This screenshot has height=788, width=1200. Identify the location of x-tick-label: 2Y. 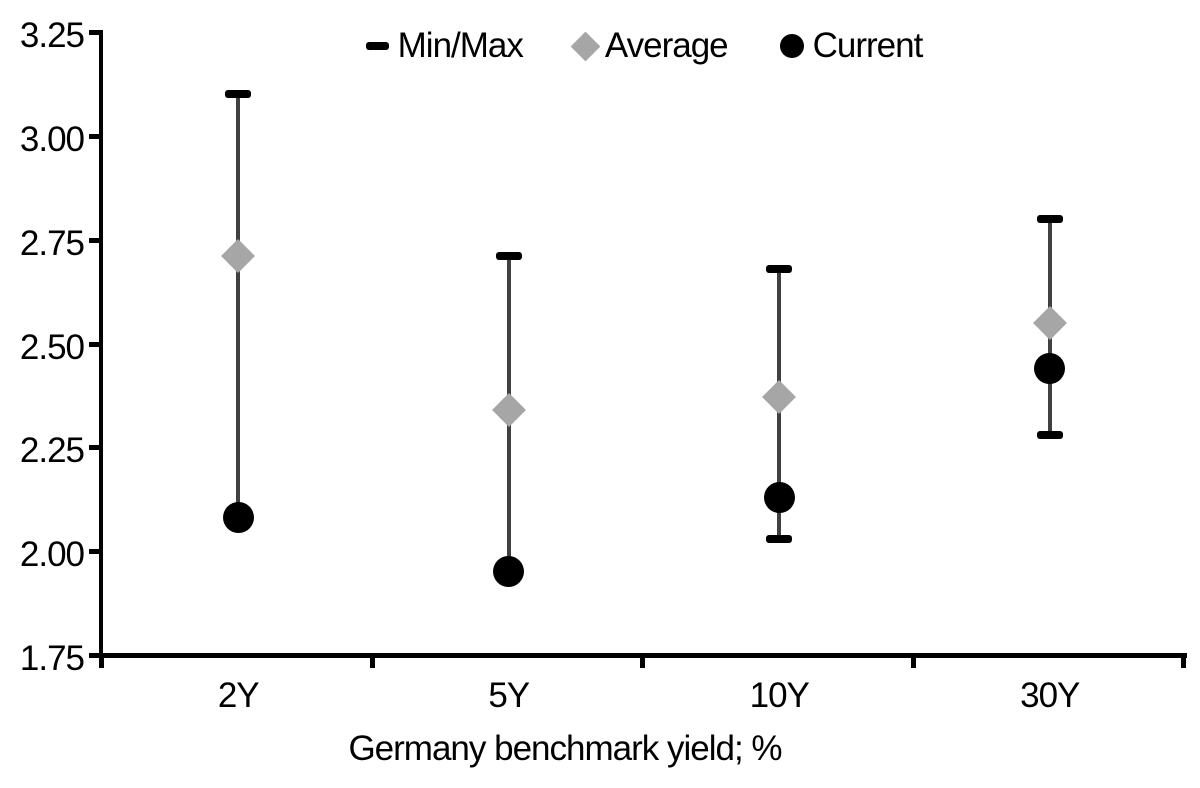
(238, 695).